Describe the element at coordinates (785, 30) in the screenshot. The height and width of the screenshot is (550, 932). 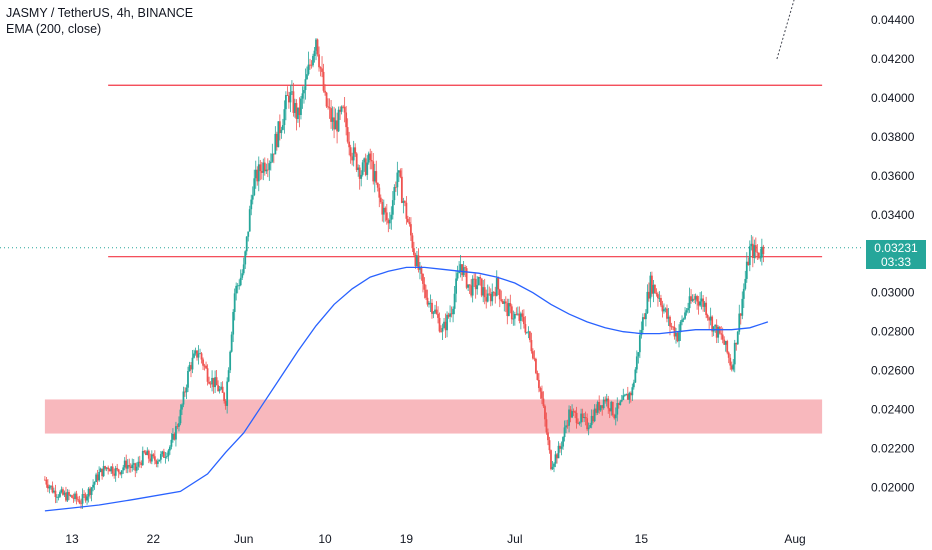
I see `dotted-trendline` at that location.